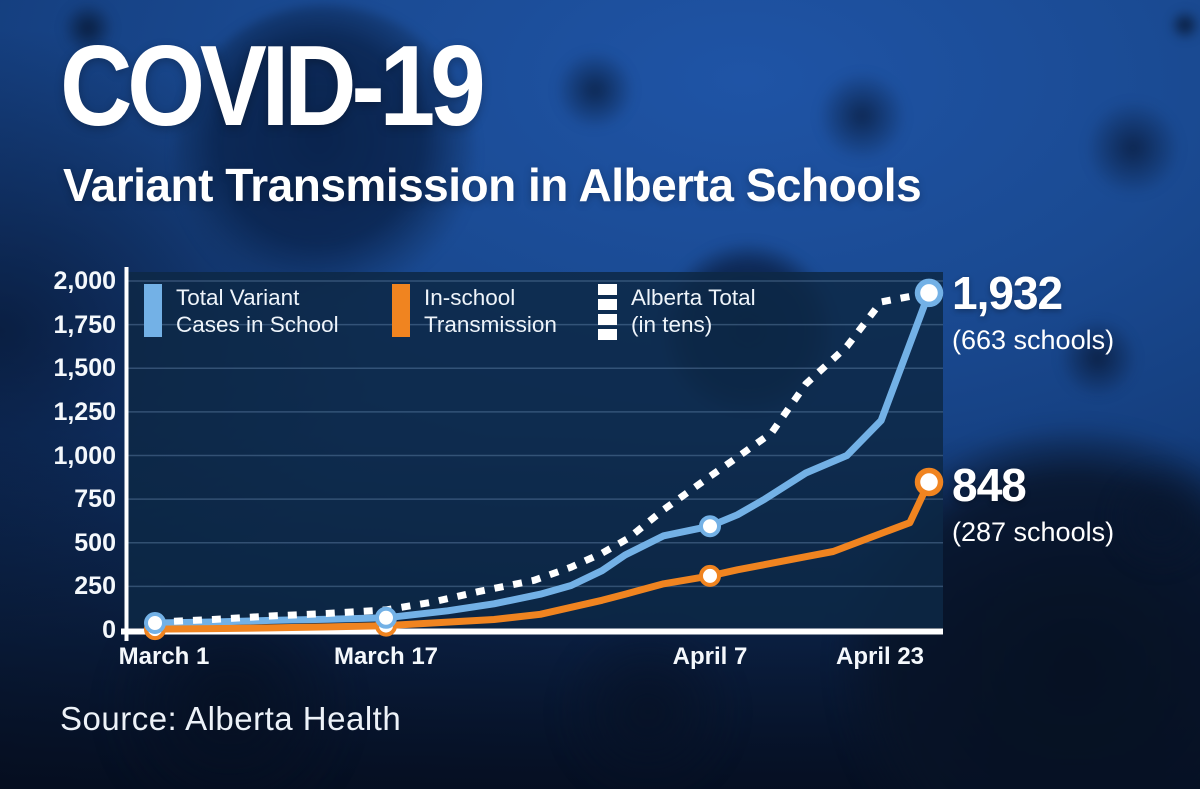  What do you see at coordinates (95, 499) in the screenshot?
I see `y-tick-label-750: 750` at bounding box center [95, 499].